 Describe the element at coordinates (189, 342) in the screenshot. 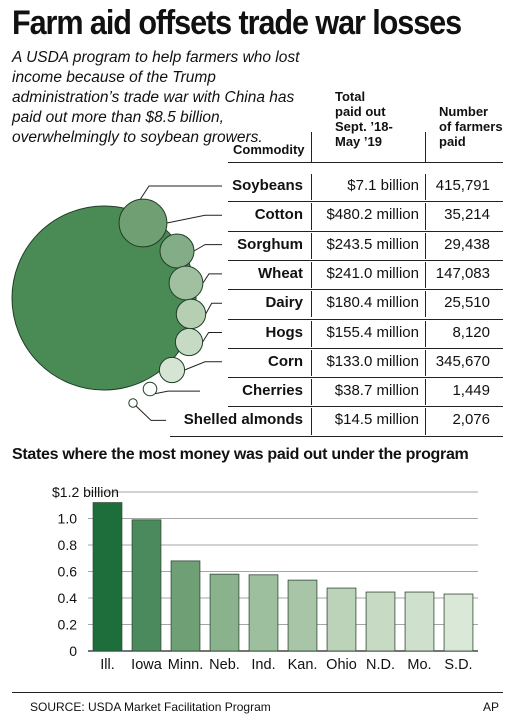

I see `bubble-hogs` at that location.